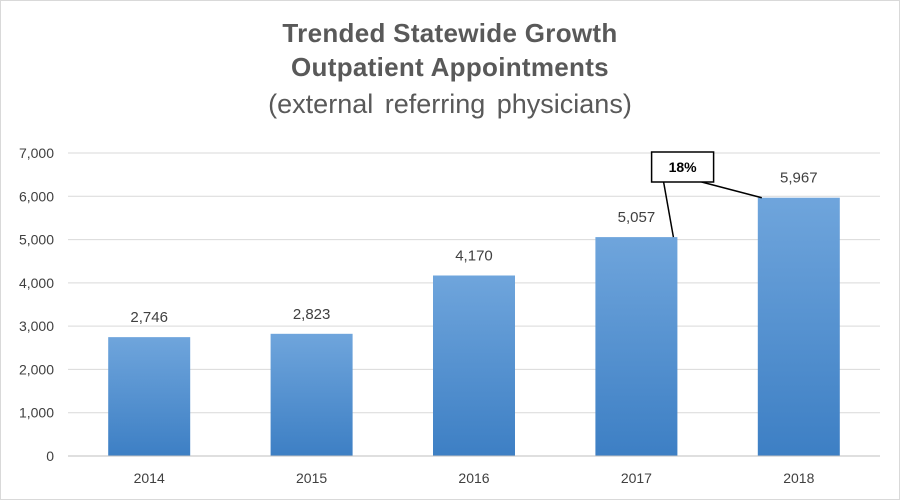  Describe the element at coordinates (36, 283) in the screenshot. I see `y-tick-label: 4,000` at that location.